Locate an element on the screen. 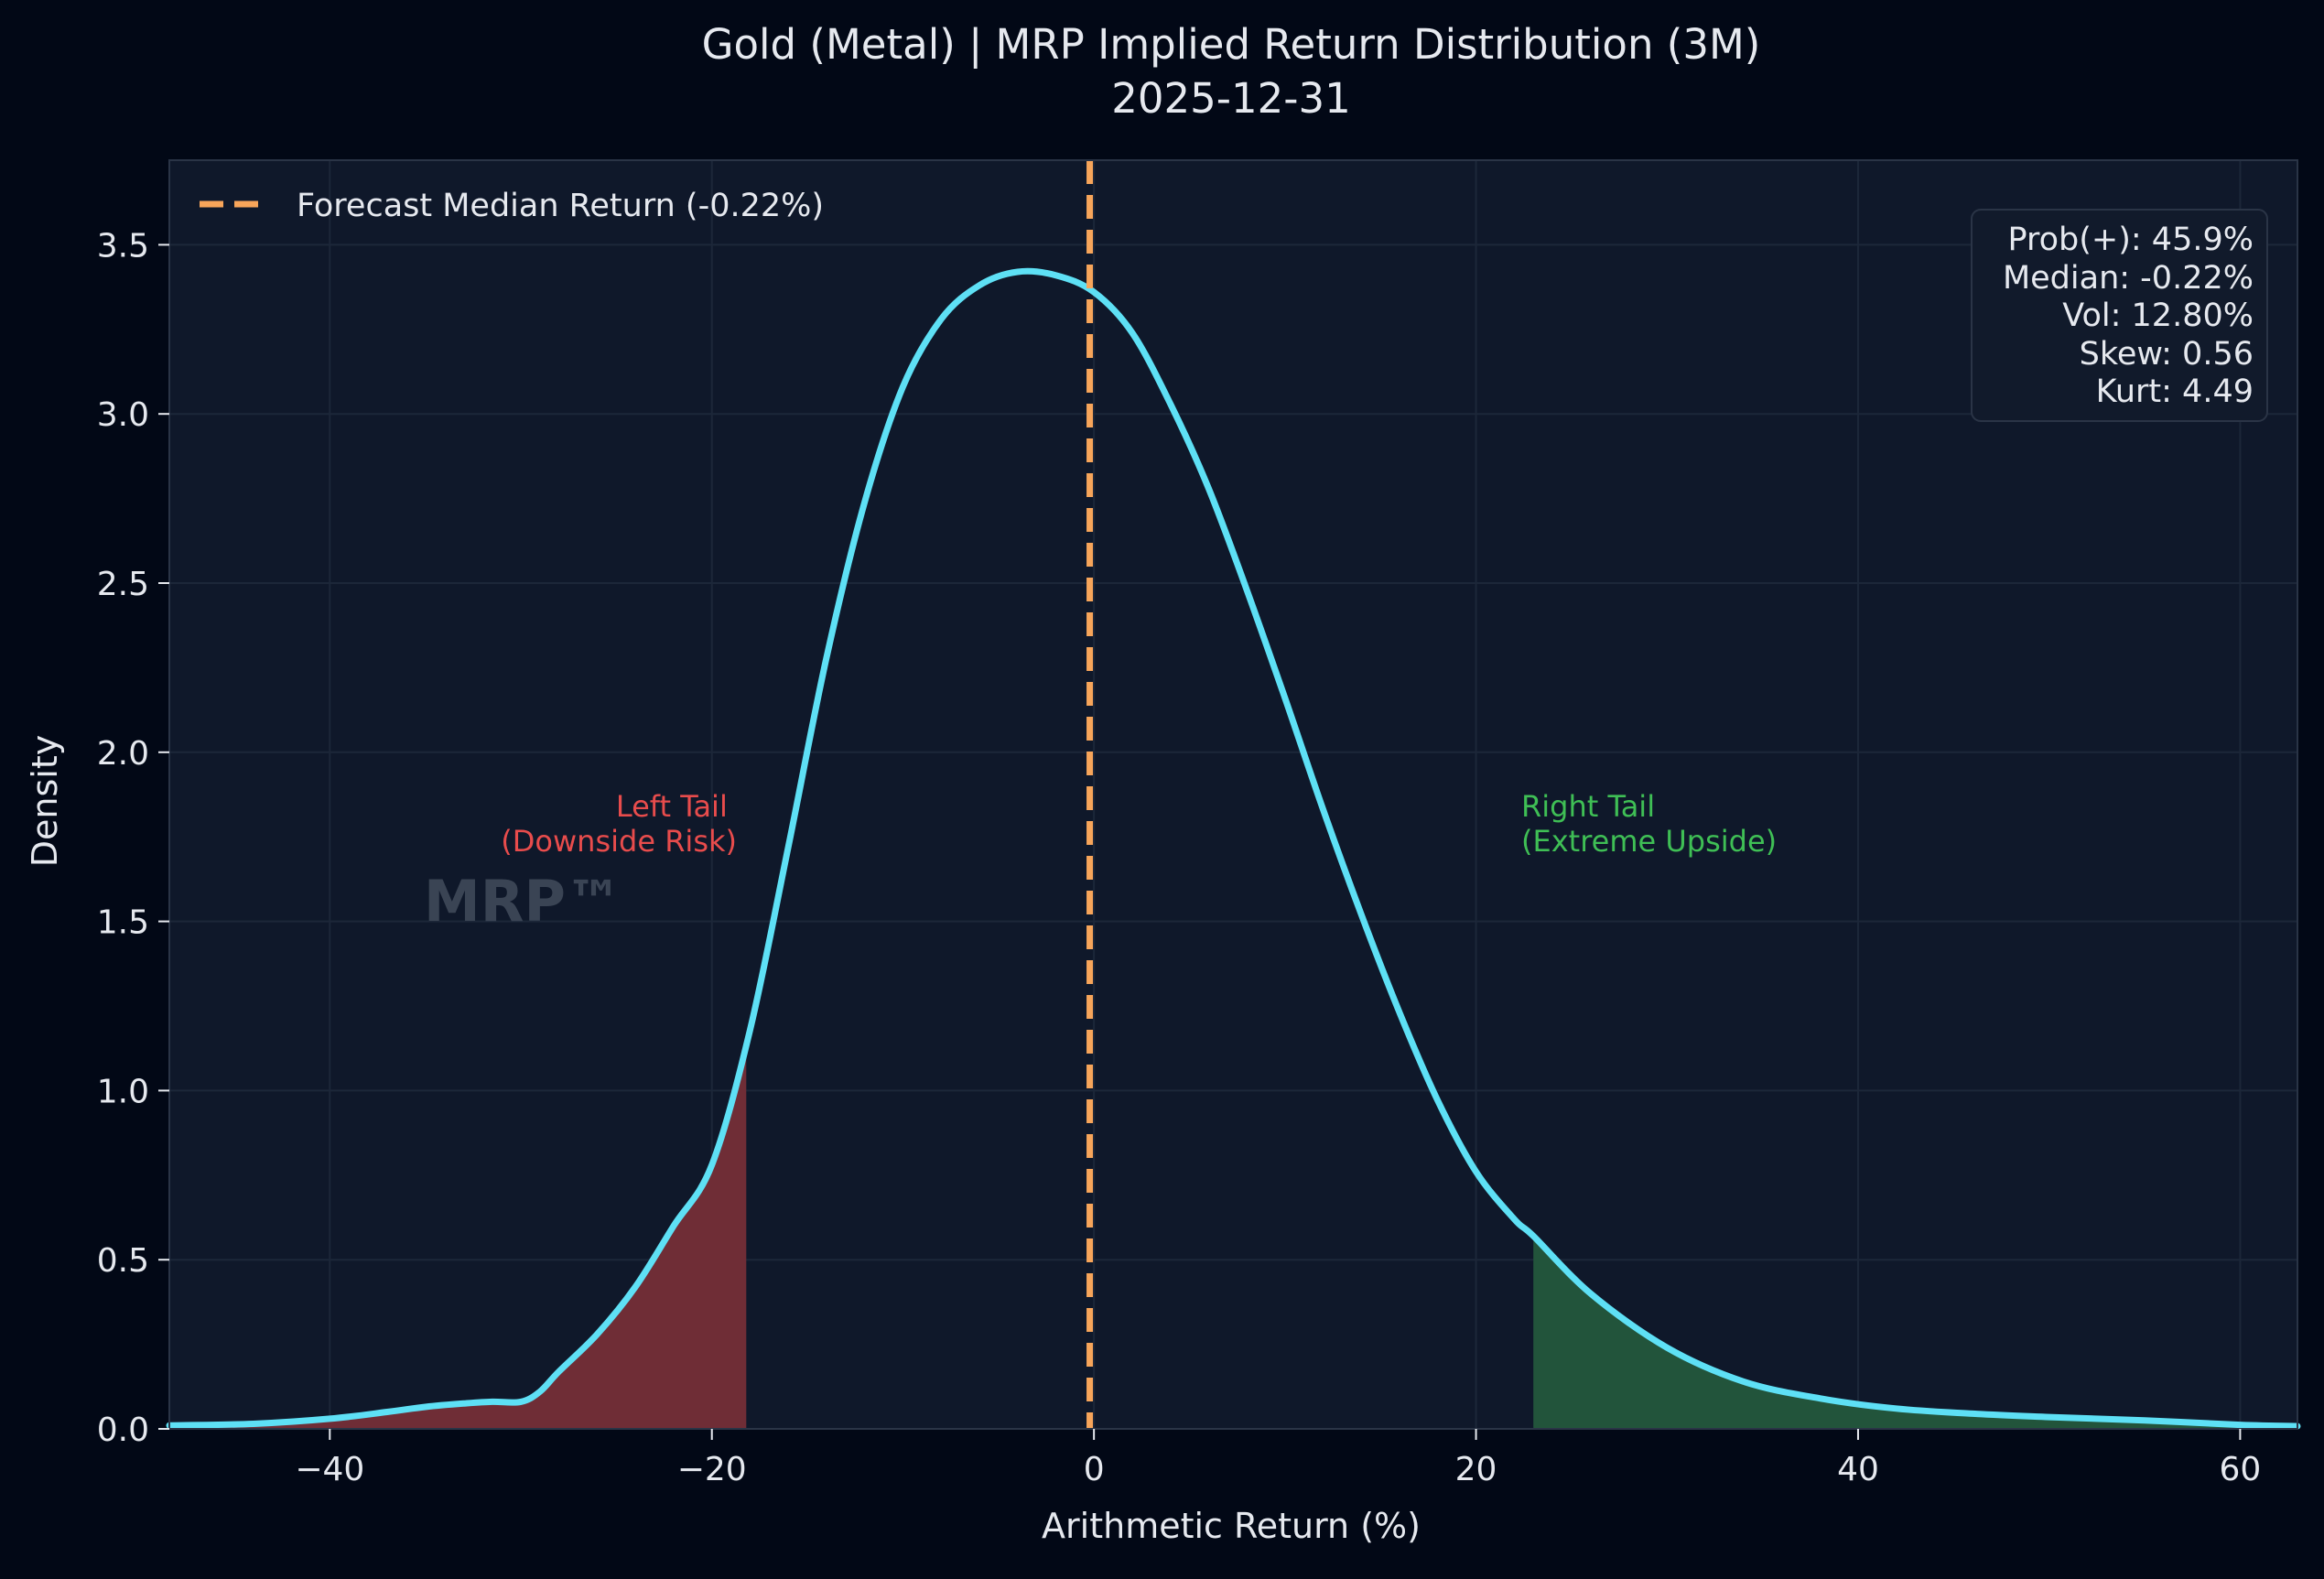 The image size is (2324, 1579). right-tail-fill is located at coordinates (1915, 1332).